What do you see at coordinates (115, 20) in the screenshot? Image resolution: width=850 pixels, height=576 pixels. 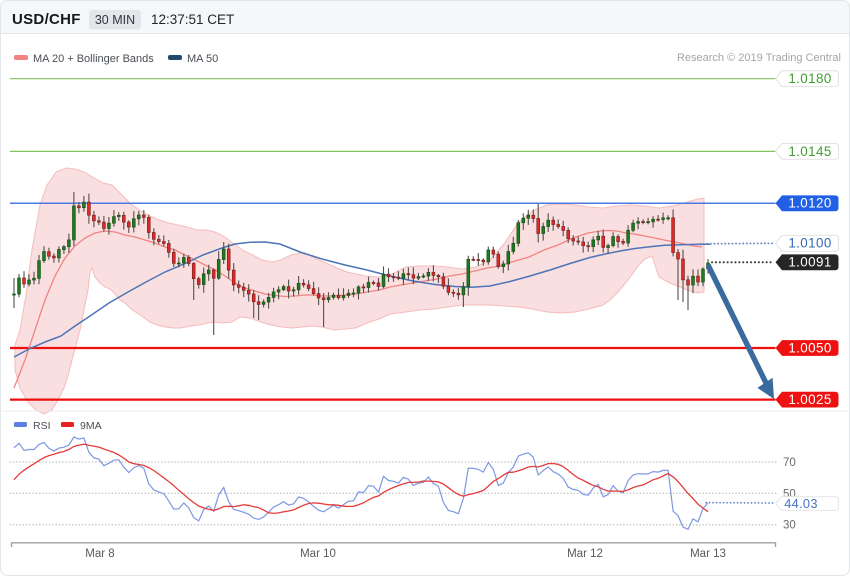 I see `svg-text: 30 MIN` at bounding box center [115, 20].